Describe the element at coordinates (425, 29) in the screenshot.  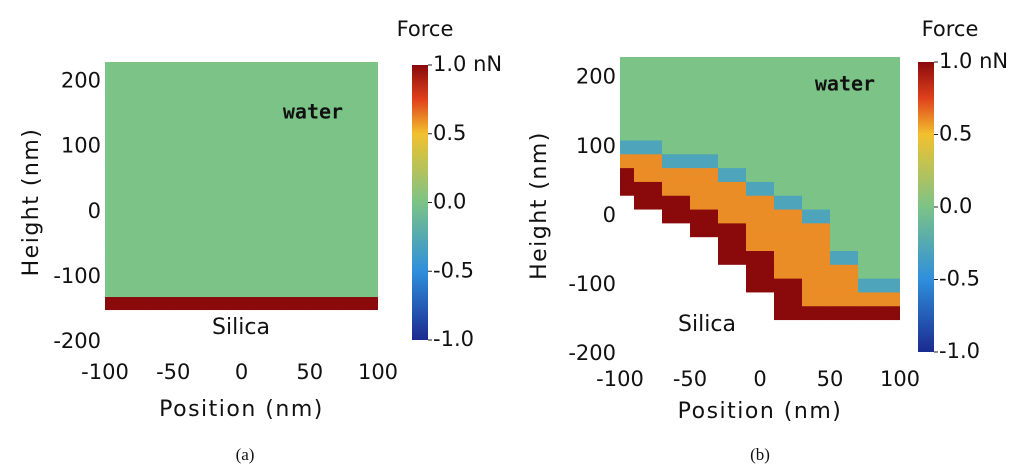
I see `colorbar-title: Force` at that location.